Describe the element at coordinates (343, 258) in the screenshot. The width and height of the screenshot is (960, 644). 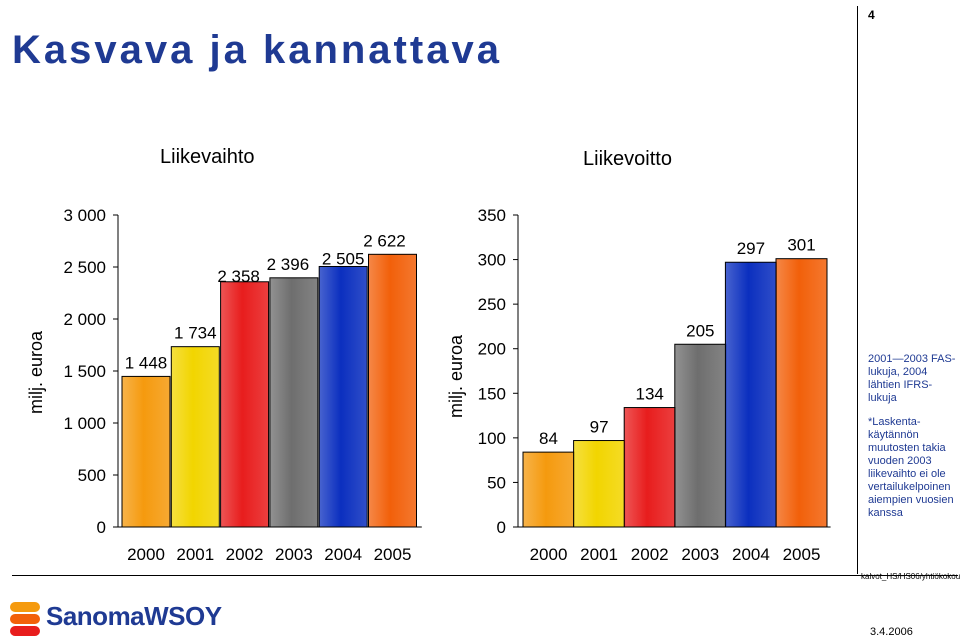
I see `data-label: 2 505` at that location.